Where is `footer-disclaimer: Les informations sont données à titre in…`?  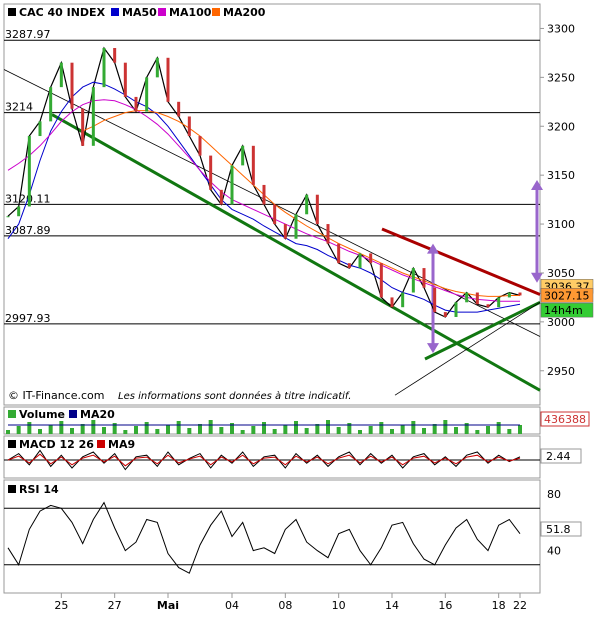 footer-disclaimer: Les informations sont données à titre in… is located at coordinates (234, 396).